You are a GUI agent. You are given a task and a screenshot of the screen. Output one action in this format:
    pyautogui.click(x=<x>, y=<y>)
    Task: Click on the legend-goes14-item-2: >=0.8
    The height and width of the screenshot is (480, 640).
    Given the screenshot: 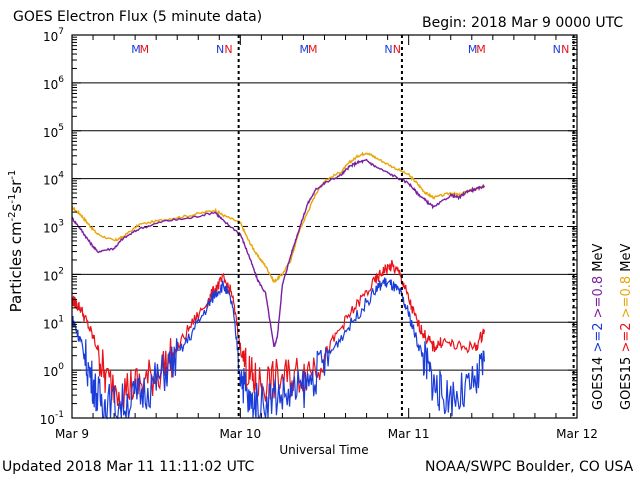 What is the action you would take?
    pyautogui.click(x=598, y=299)
    